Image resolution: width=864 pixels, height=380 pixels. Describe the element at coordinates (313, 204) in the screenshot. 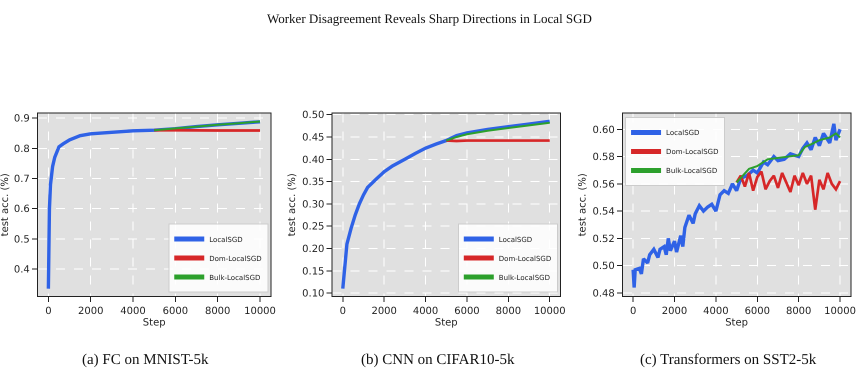

I see `y-tick-label: 0.30` at that location.